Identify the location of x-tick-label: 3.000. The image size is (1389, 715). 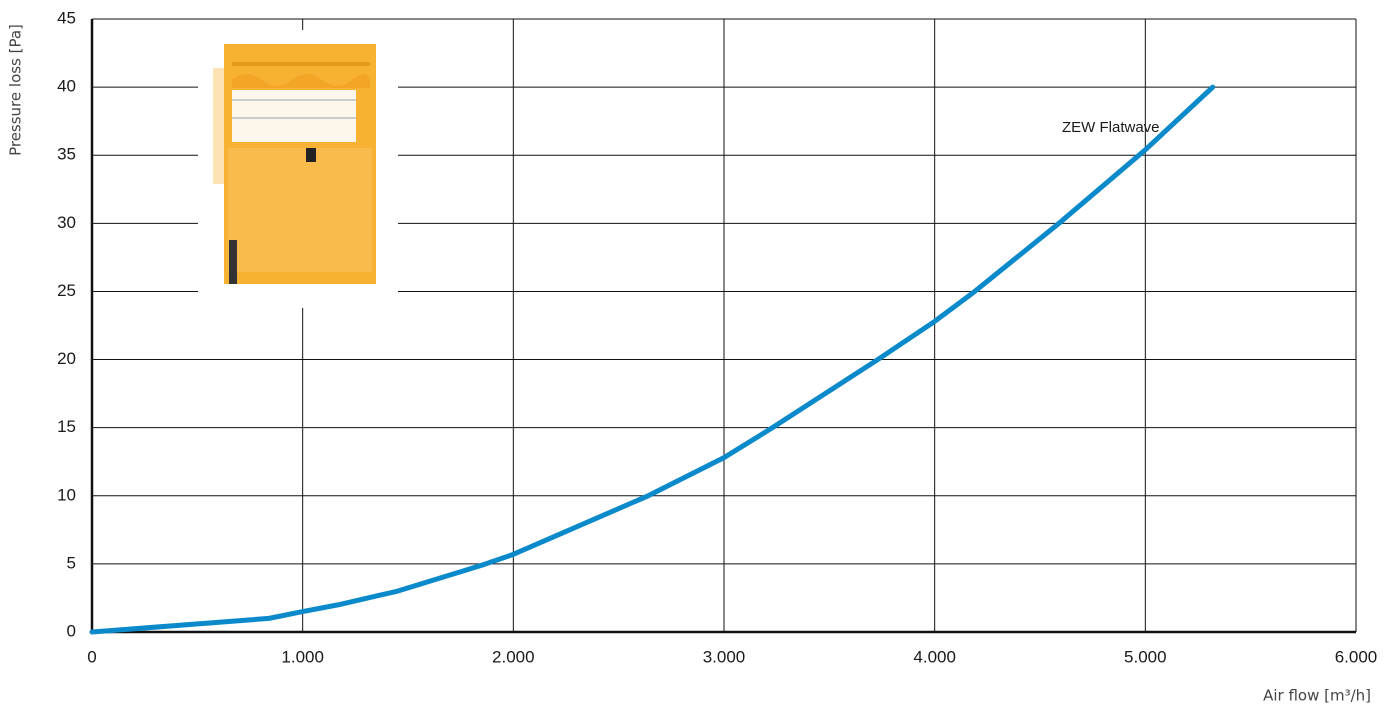
(724, 656).